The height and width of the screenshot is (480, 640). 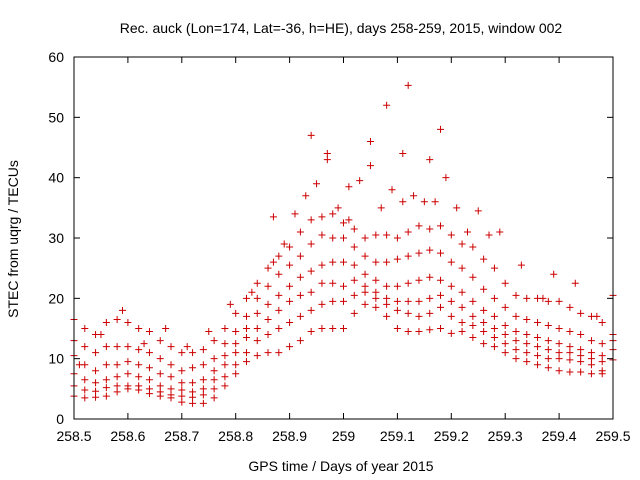 I want to click on x-tick-label: 258.5, so click(x=73, y=436).